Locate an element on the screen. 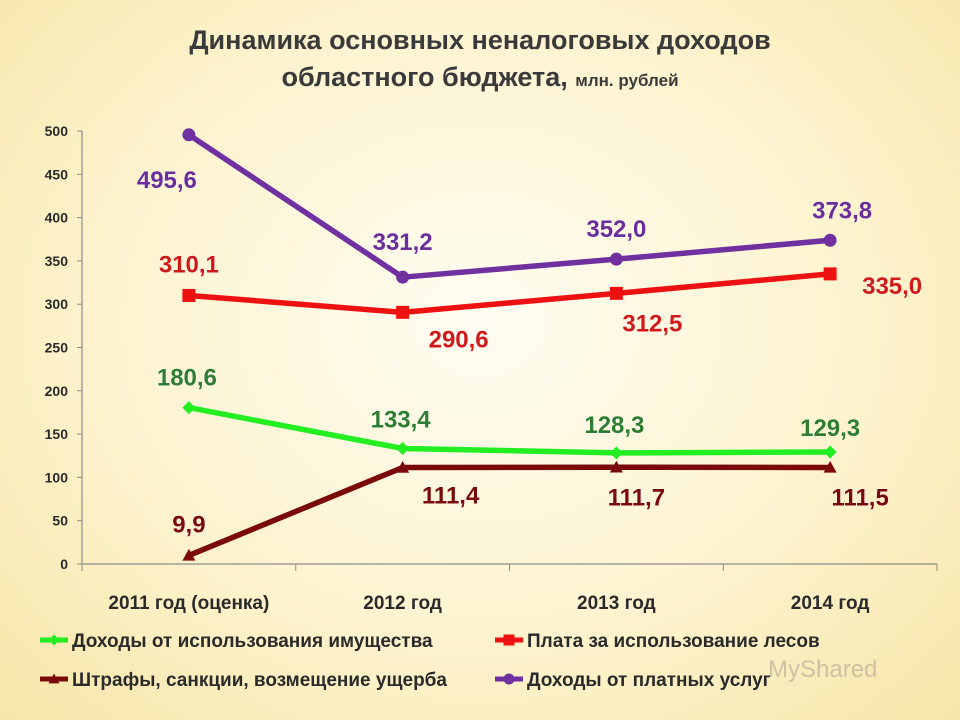 The height and width of the screenshot is (720, 960). watermark-text: MyShared is located at coordinates (823, 669).